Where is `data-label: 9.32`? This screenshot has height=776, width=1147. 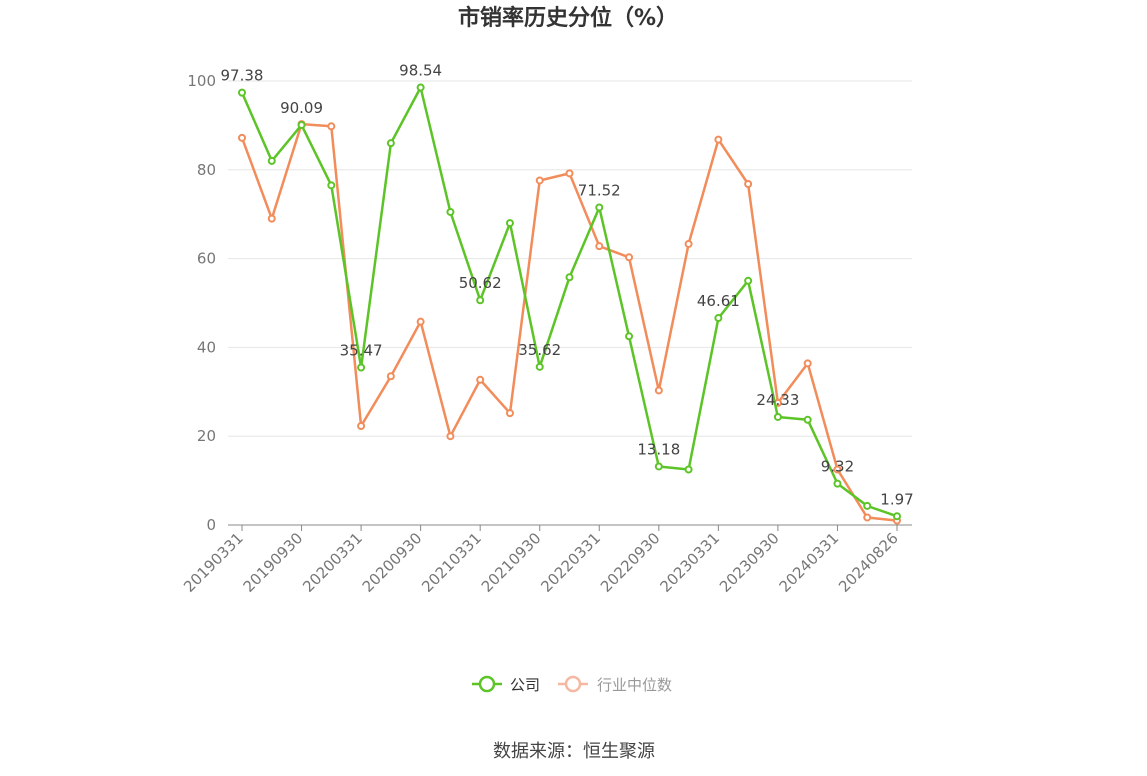 data-label: 9.32 is located at coordinates (837, 467).